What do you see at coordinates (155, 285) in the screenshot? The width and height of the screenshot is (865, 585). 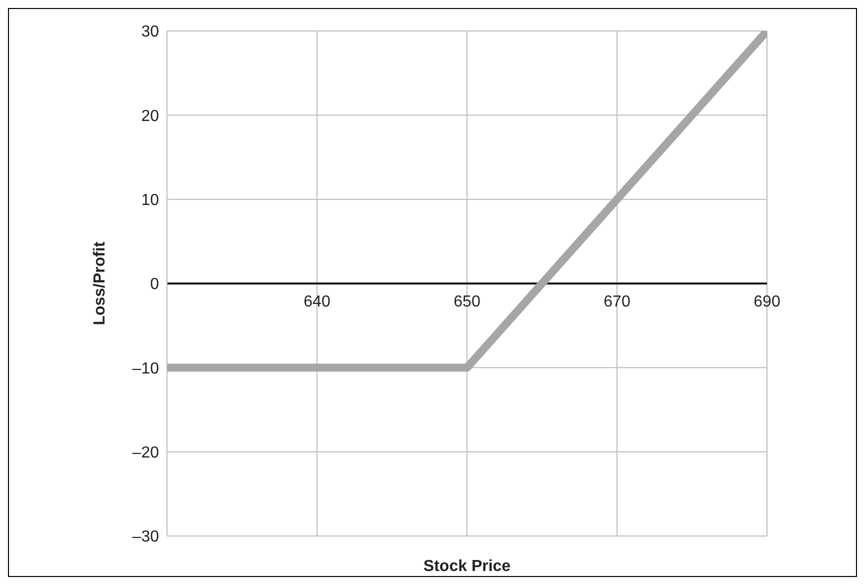 I see `y-tick-label: 0` at bounding box center [155, 285].